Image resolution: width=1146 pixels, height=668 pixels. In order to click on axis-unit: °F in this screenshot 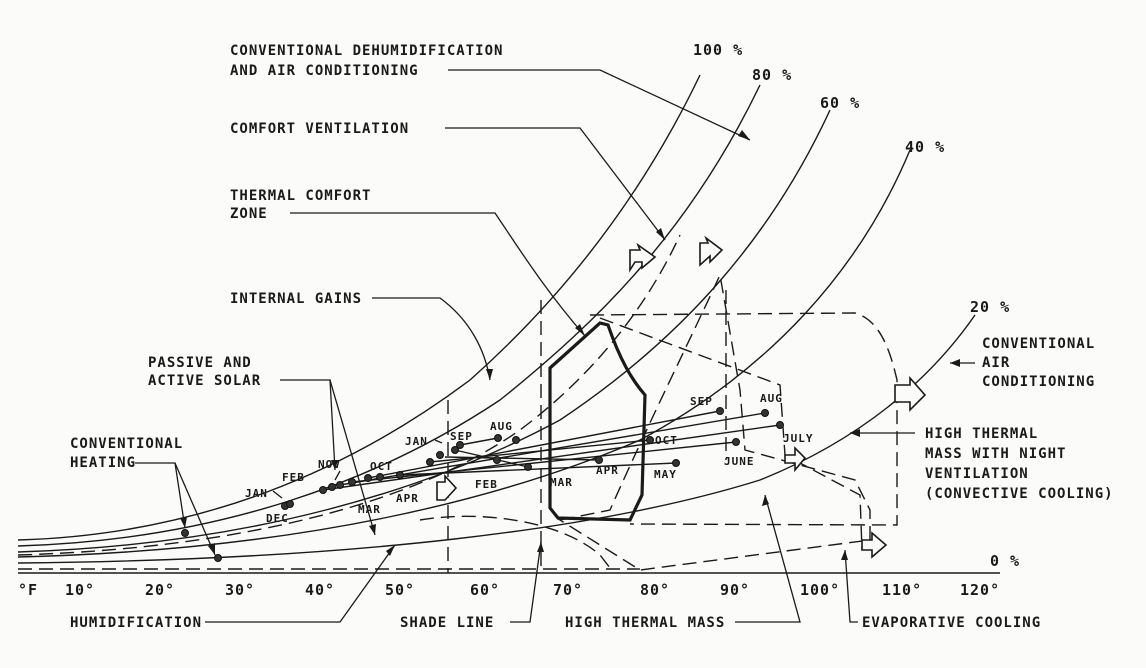, I will do `click(28, 590)`.